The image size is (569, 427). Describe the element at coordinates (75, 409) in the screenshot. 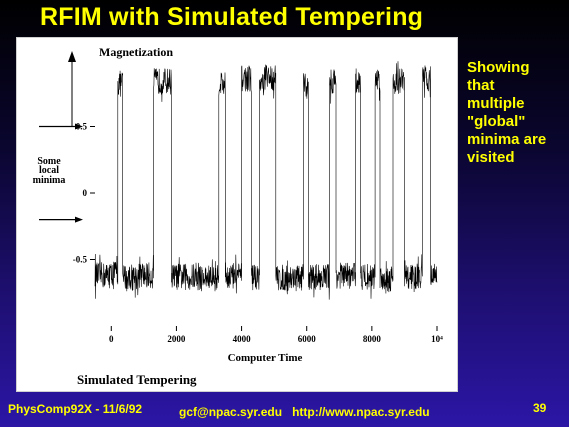

I see `footer-course-date: PhysComp92X - 11/6/92` at that location.